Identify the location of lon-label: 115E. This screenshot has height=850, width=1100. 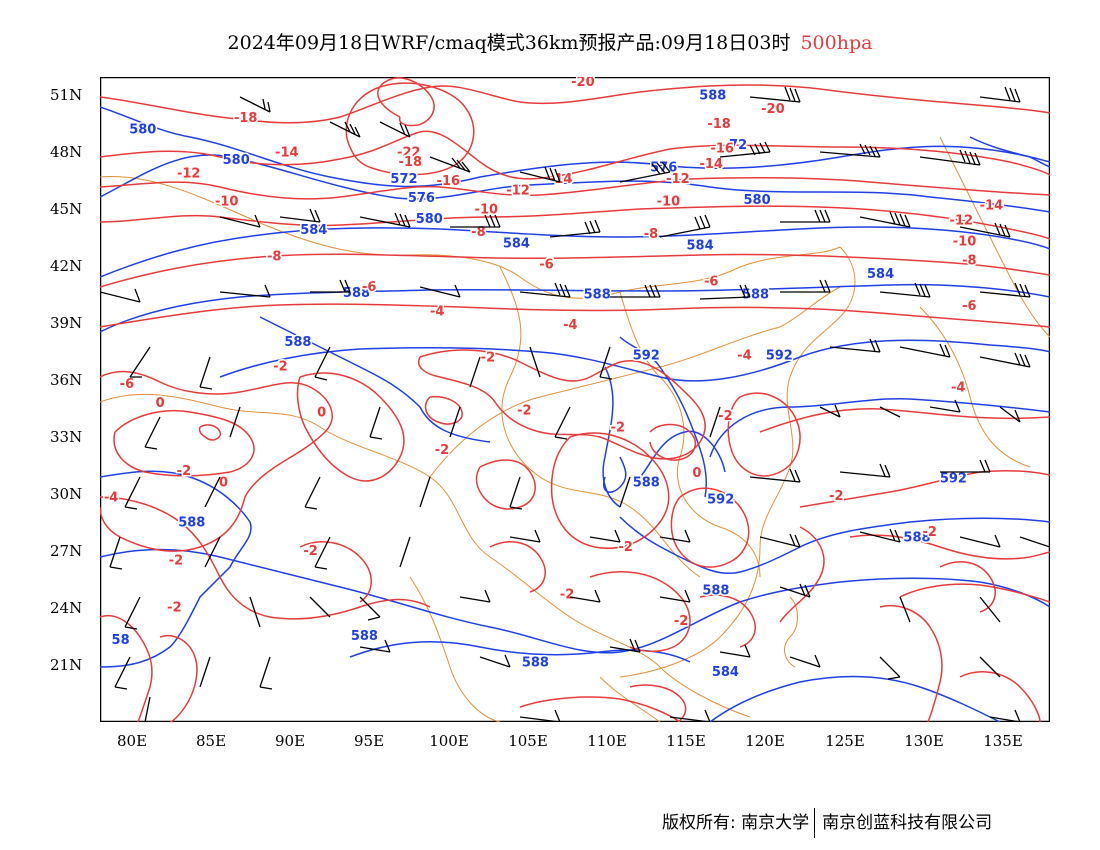
(686, 741).